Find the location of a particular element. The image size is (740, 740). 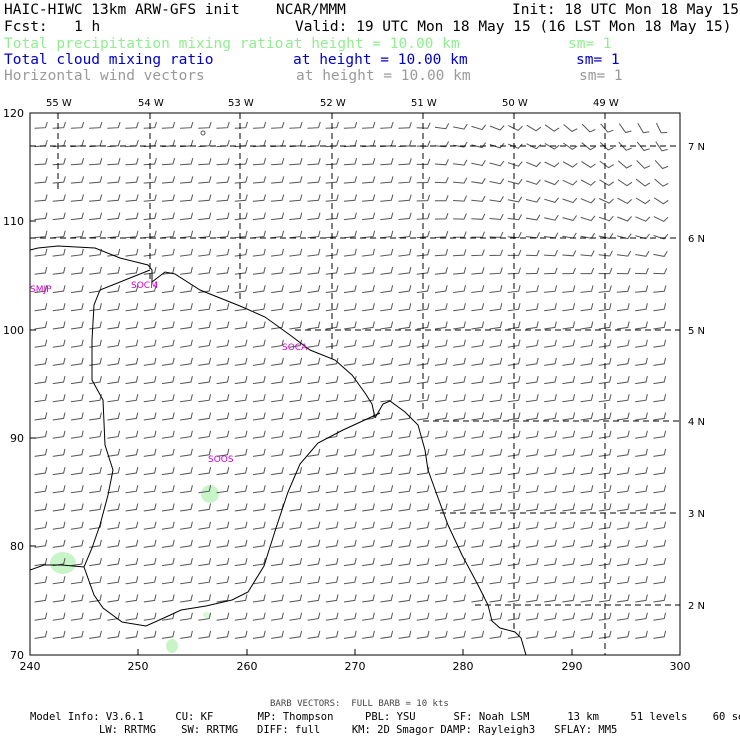

precip-blob is located at coordinates (63, 563).